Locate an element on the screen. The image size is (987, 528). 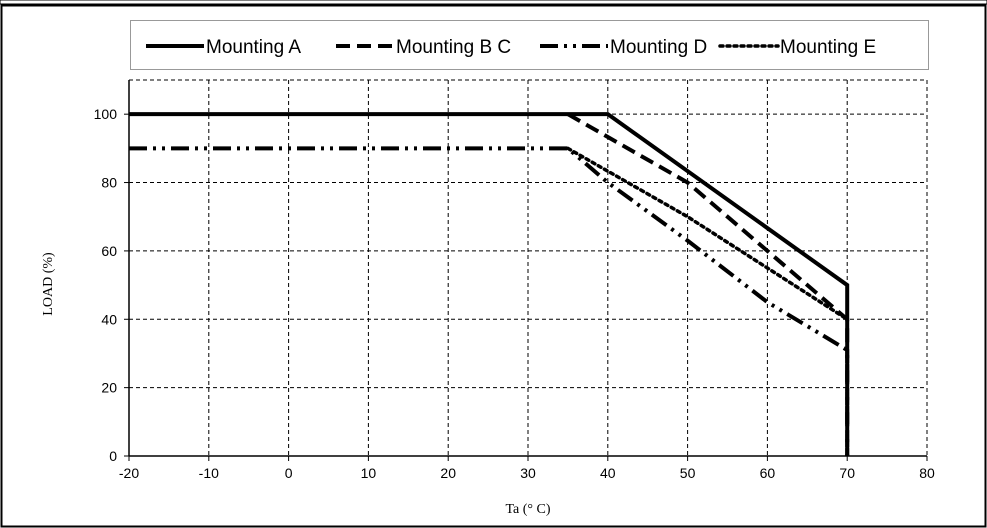
y-tick-label: 40 is located at coordinates (109, 319).